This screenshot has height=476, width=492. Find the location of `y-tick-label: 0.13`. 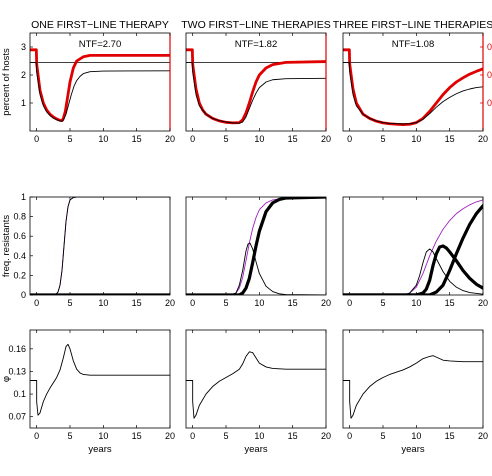

y-tick-label: 0.13 is located at coordinates (17, 371).